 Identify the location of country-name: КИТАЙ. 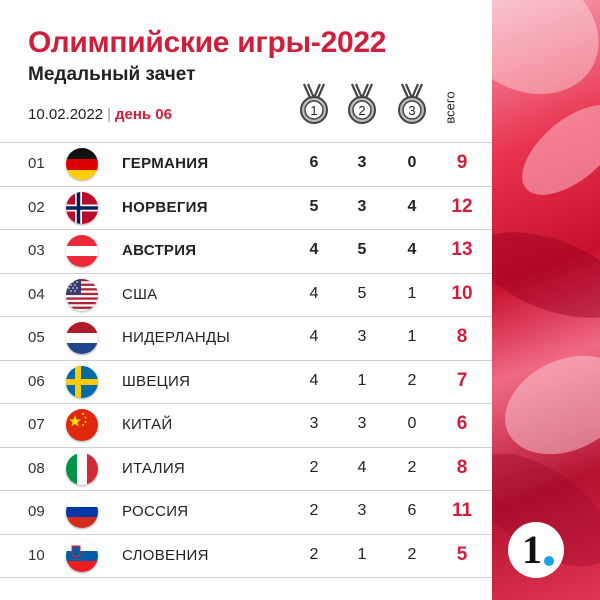
(147, 424).